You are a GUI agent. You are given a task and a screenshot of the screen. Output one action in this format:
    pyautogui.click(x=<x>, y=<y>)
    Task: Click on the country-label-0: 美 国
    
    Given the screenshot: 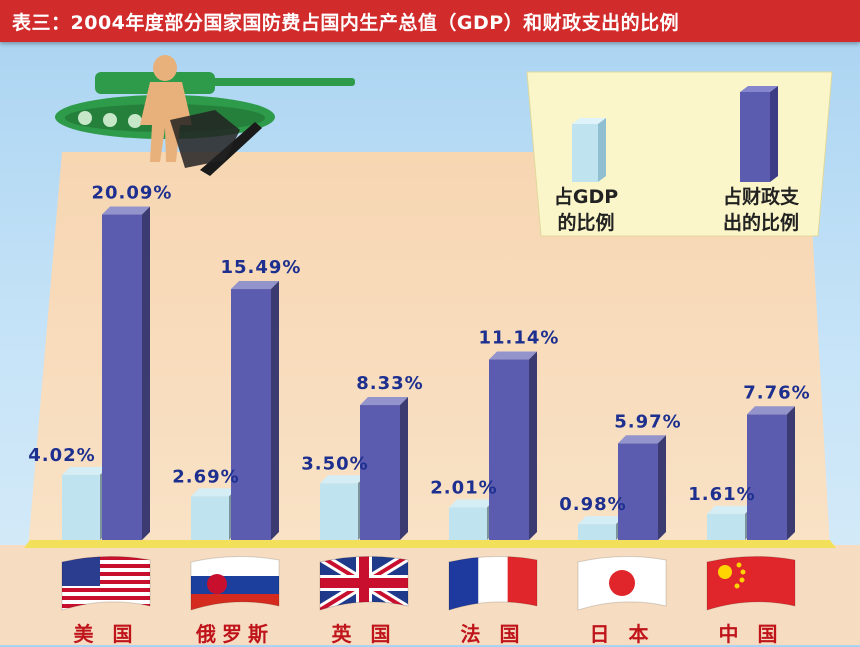 What is the action you would take?
    pyautogui.click(x=106, y=634)
    